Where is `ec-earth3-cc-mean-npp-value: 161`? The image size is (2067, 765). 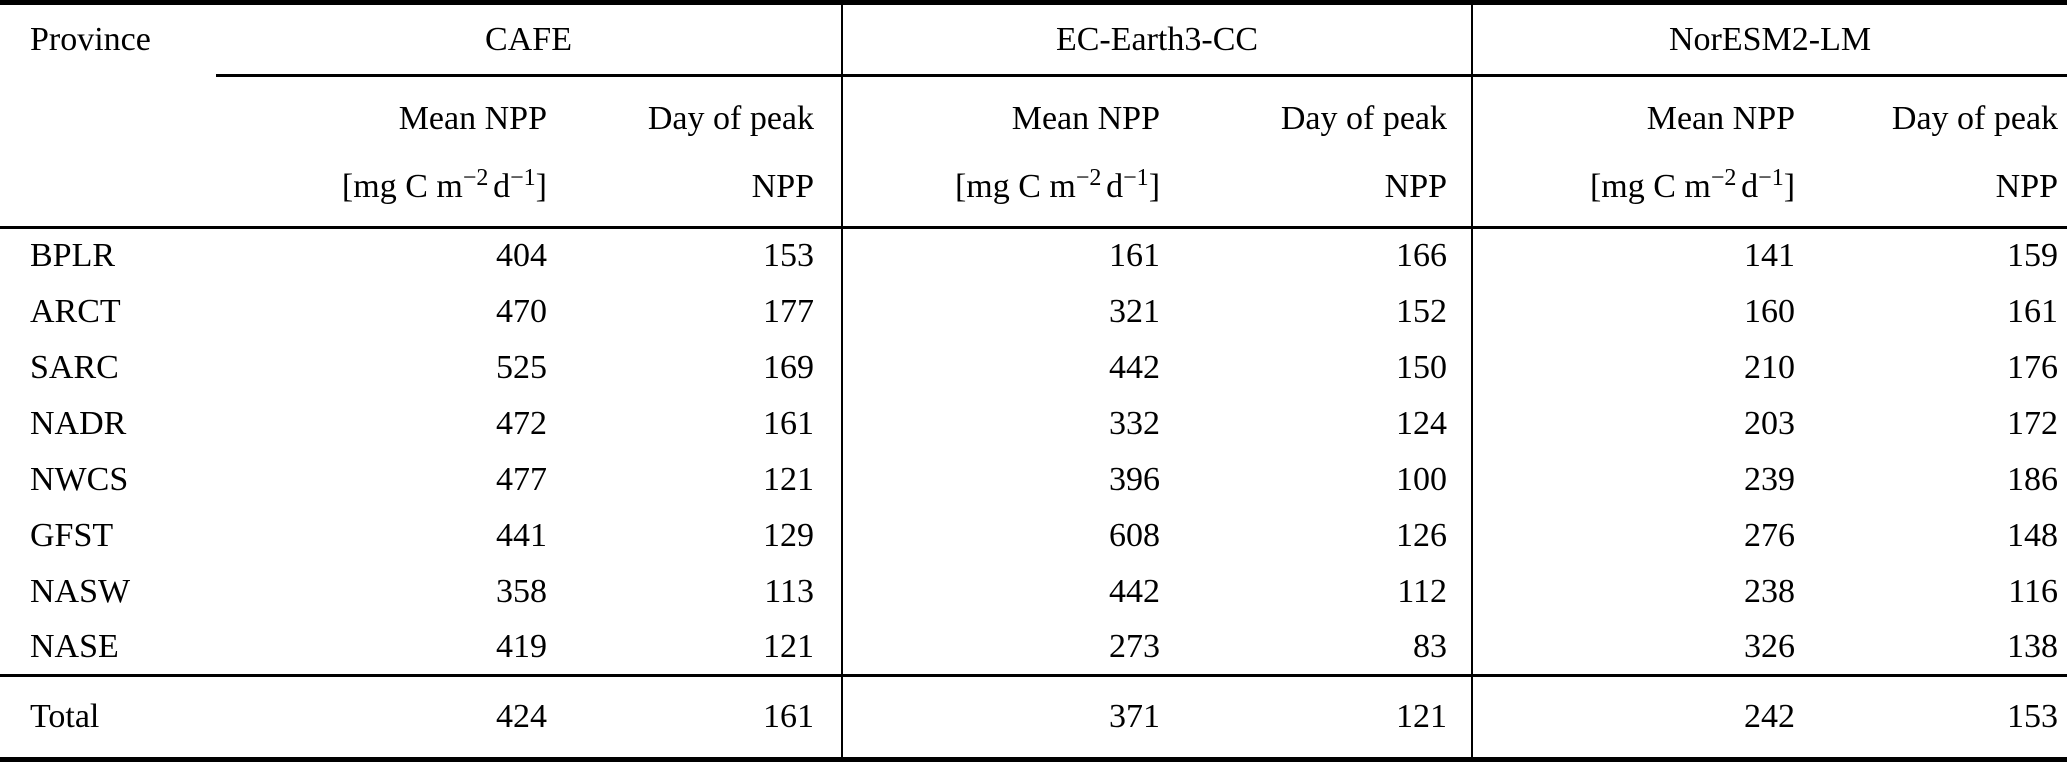
ec-earth3-cc-mean-npp-value: 161 is located at coordinates (1007, 255).